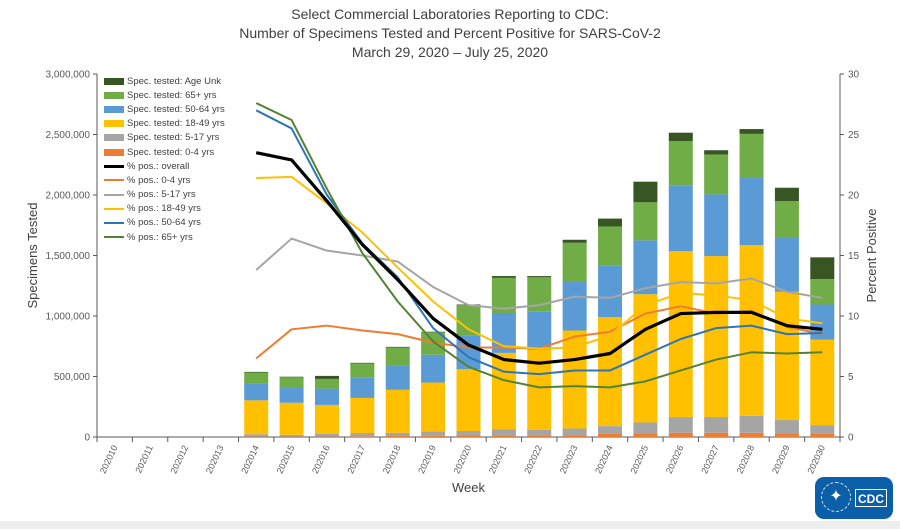  Describe the element at coordinates (854, 196) in the screenshot. I see `y2-tick-label: 20` at that location.